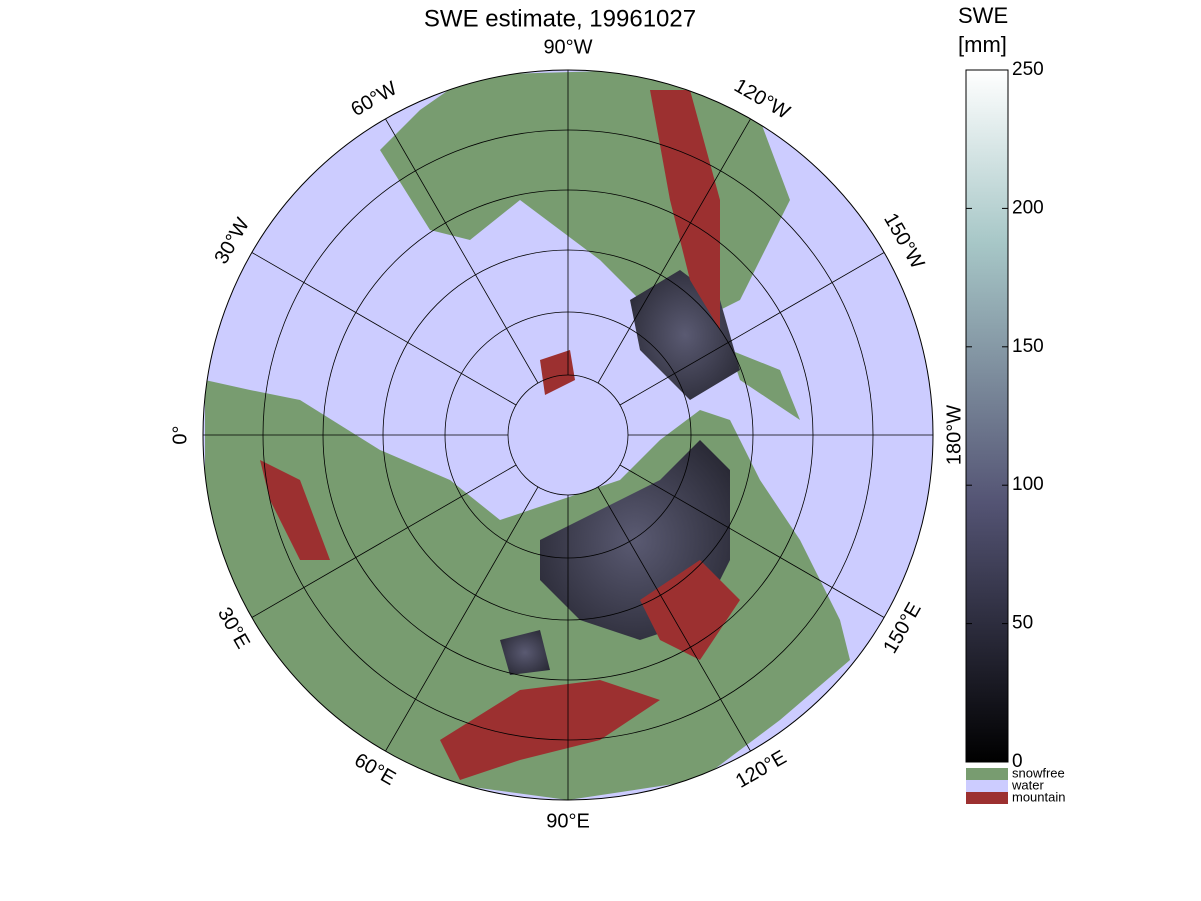 The image size is (1201, 901). What do you see at coordinates (1028, 69) in the screenshot?
I see `colorbar-tick-label: 250` at bounding box center [1028, 69].